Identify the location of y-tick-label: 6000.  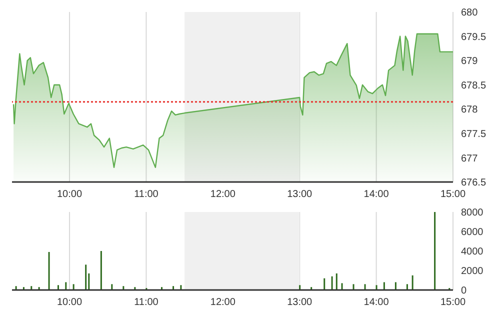
(472, 232).